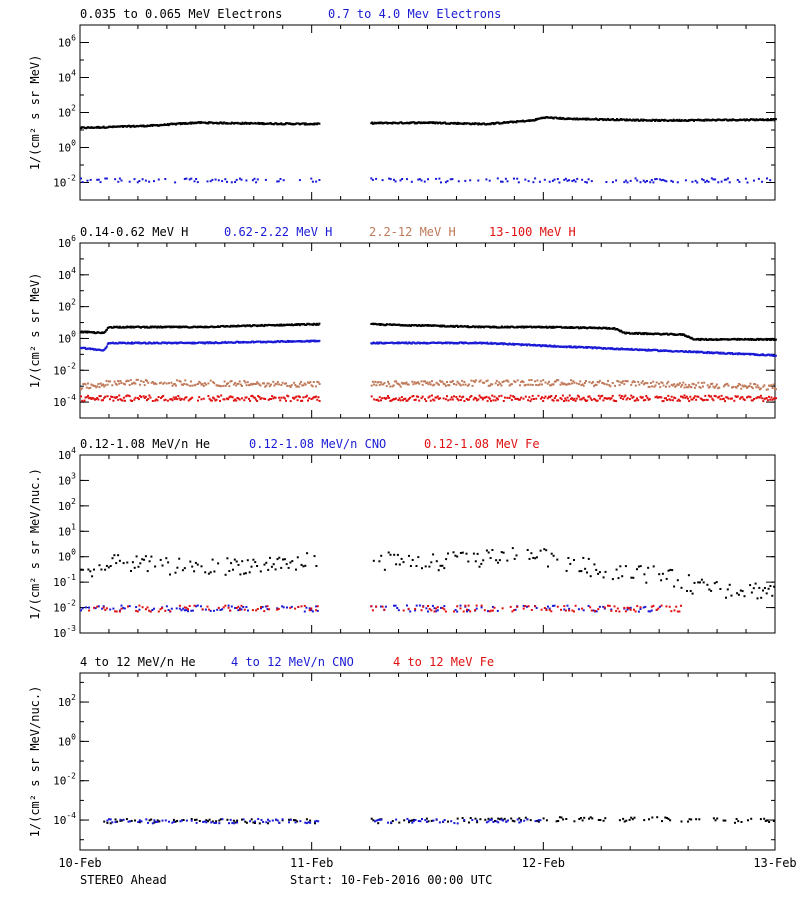 This screenshot has width=800, height=900. I want to click on y-tick-label: 10², so click(67, 112).